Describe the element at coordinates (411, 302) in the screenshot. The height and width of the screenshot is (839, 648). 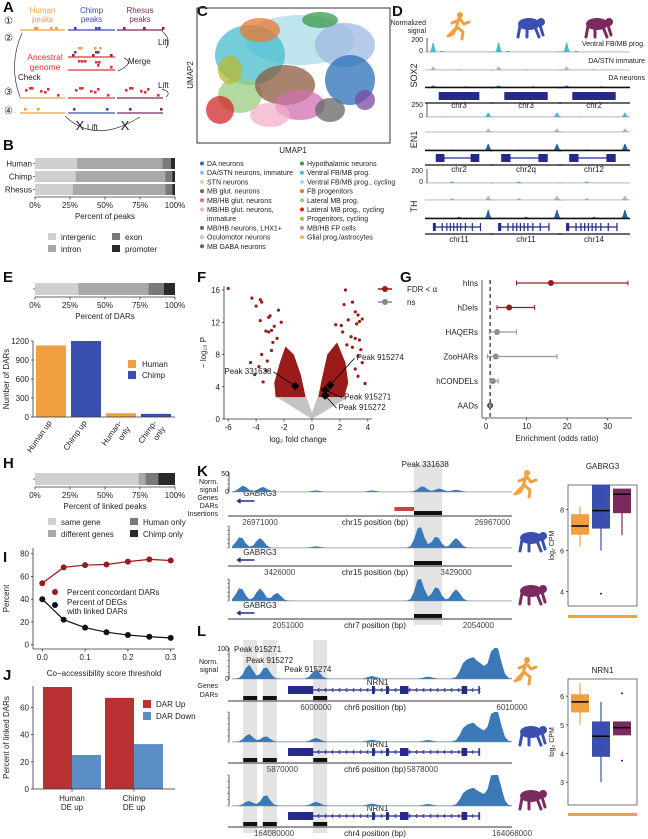
I see `legend-label: ns` at that location.